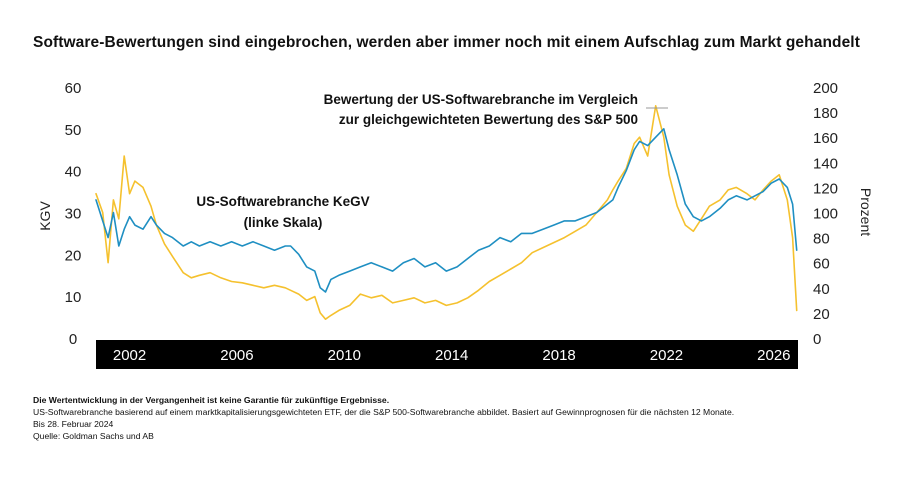 The height and width of the screenshot is (490, 910). What do you see at coordinates (73, 339) in the screenshot?
I see `left-tick-label: 0` at bounding box center [73, 339].